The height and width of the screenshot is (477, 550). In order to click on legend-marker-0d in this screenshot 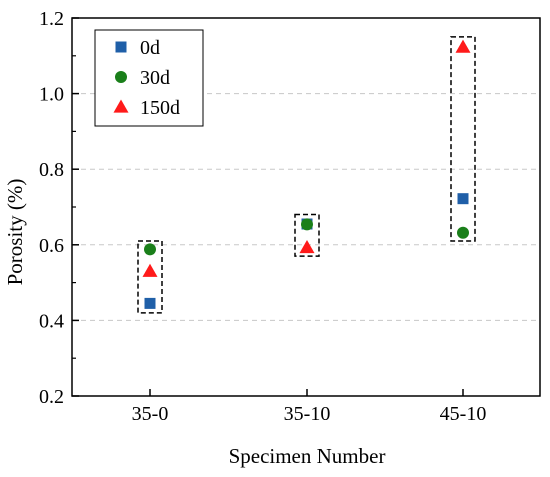, I will do `click(121, 47)`.